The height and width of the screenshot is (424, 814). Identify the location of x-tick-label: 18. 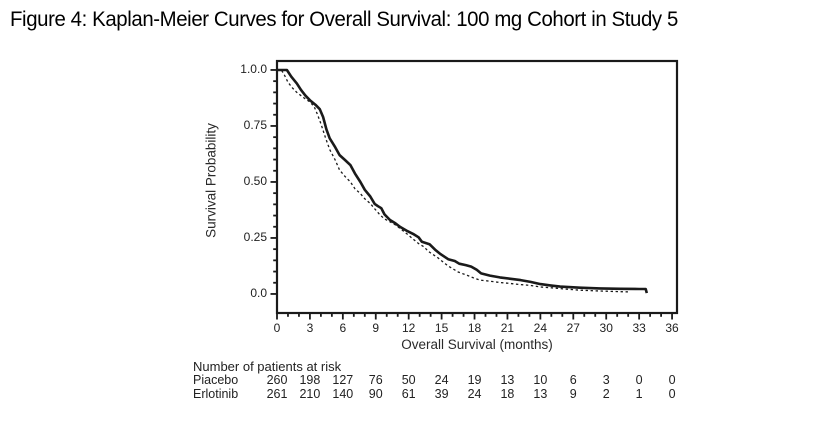
(474, 328).